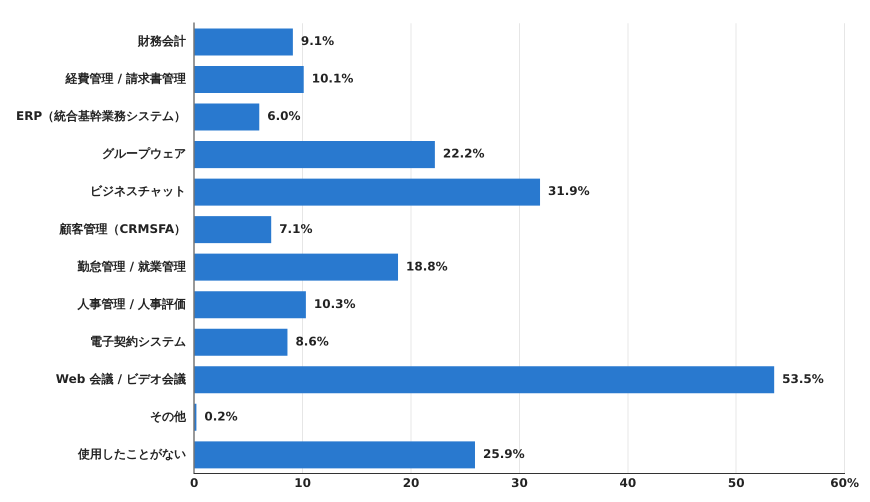  What do you see at coordinates (519, 483) in the screenshot?
I see `x-tick-label: 30` at bounding box center [519, 483].